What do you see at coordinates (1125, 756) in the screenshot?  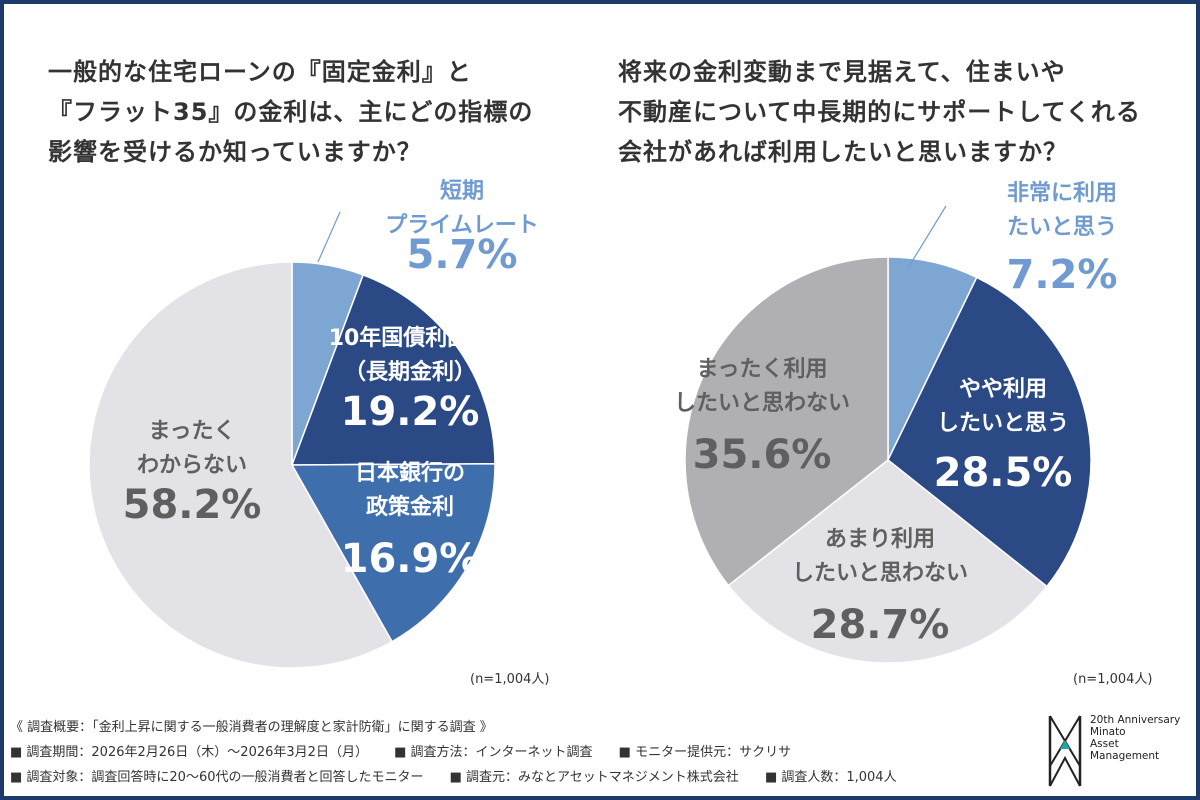 I see `logo-text-line: Management` at bounding box center [1125, 756].